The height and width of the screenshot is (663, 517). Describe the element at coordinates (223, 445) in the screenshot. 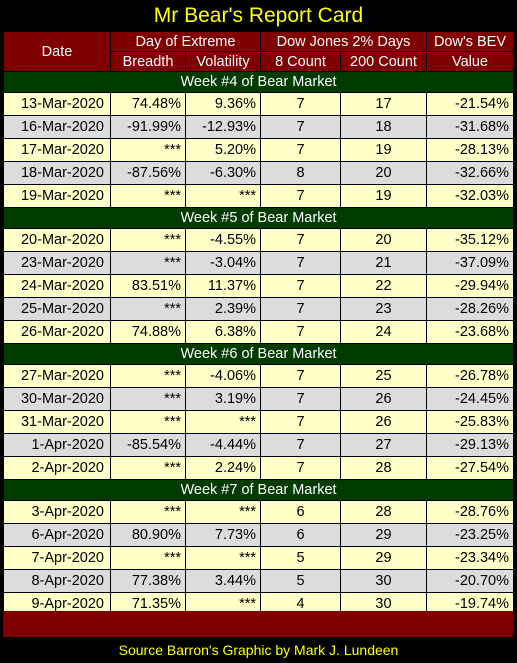

I see `cell-volatility: -4.44%` at that location.